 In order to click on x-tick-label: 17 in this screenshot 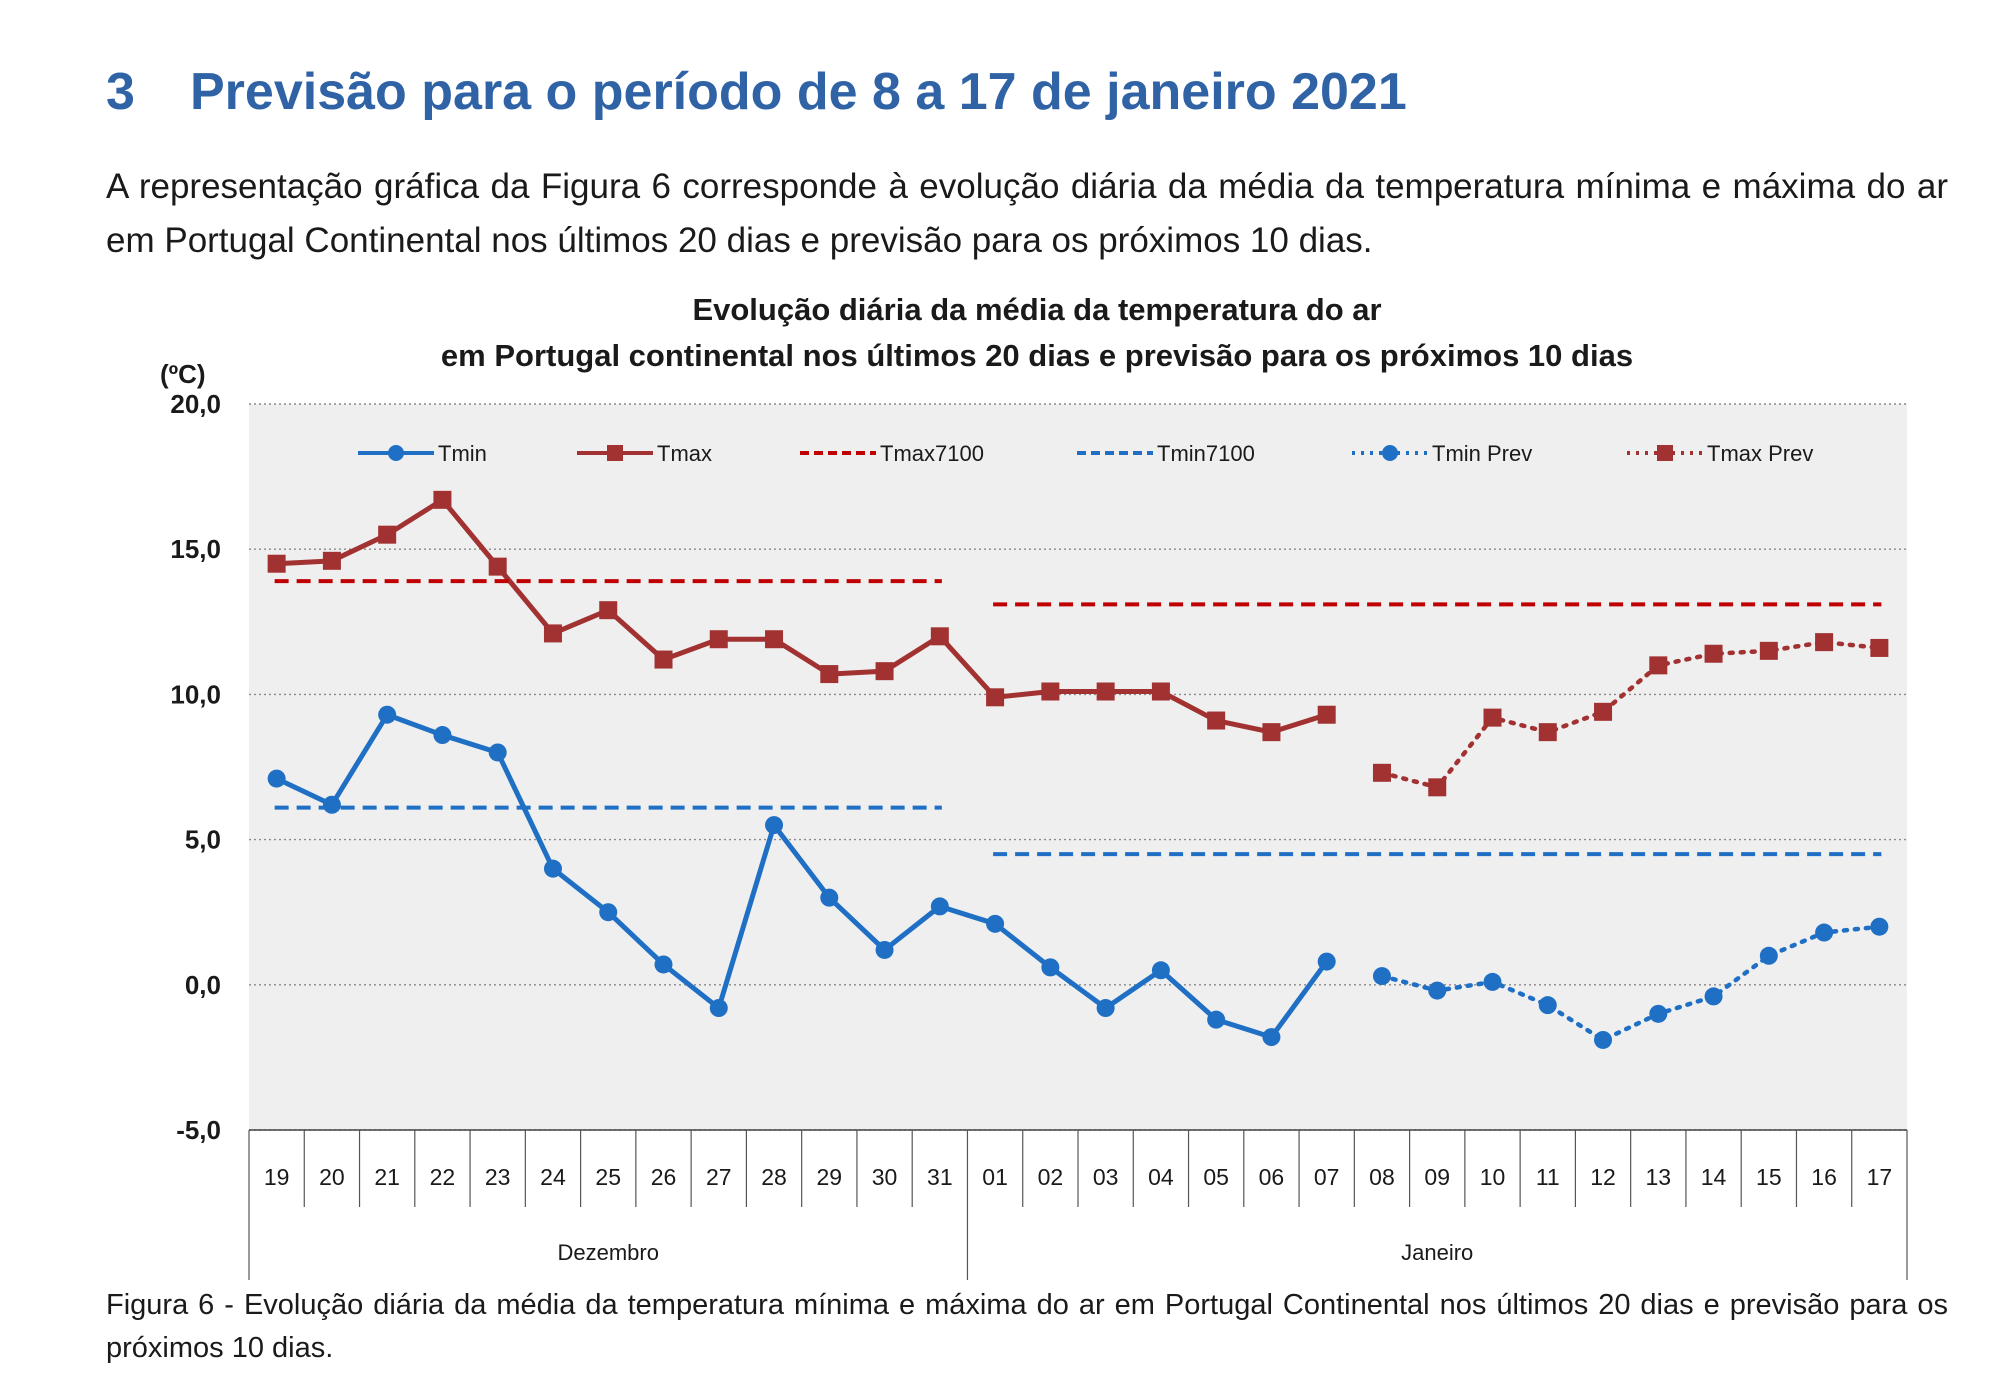, I will do `click(1880, 1177)`.